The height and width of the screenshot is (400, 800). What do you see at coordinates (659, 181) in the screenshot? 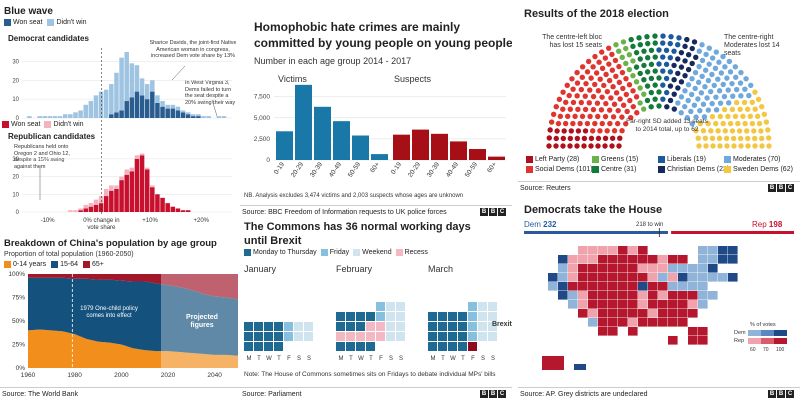
I see `election-source-divider` at bounding box center [659, 181].